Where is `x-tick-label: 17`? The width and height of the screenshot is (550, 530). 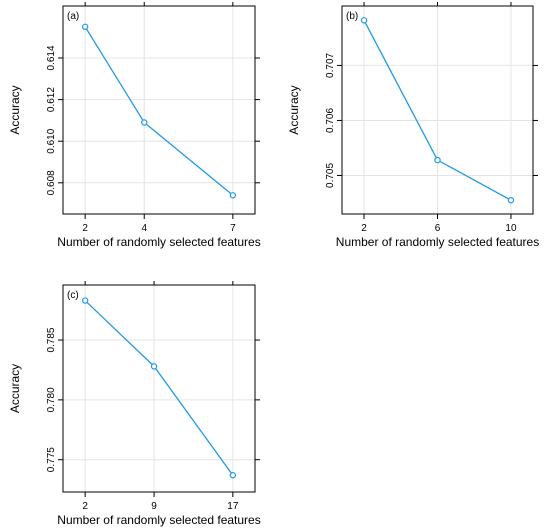
x-tick-label: 17 is located at coordinates (233, 506).